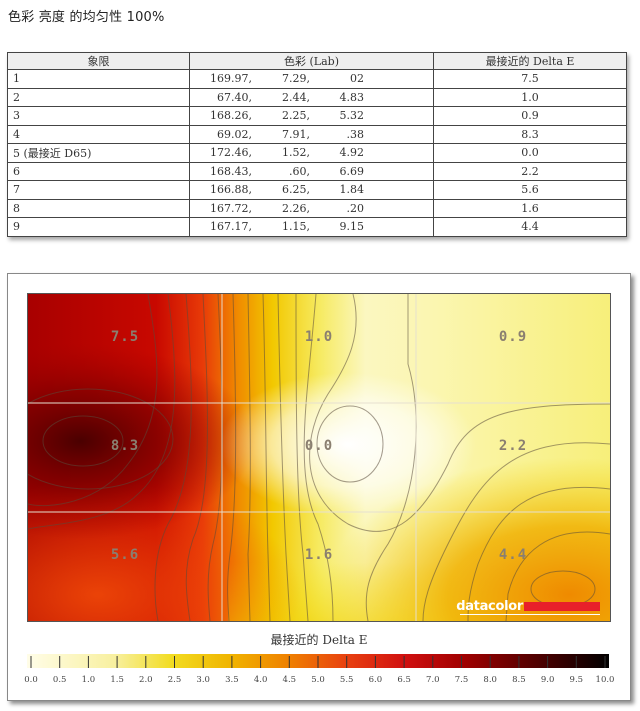  Describe the element at coordinates (231, 116) in the screenshot. I see `lab-l-value: 168.26,` at that location.